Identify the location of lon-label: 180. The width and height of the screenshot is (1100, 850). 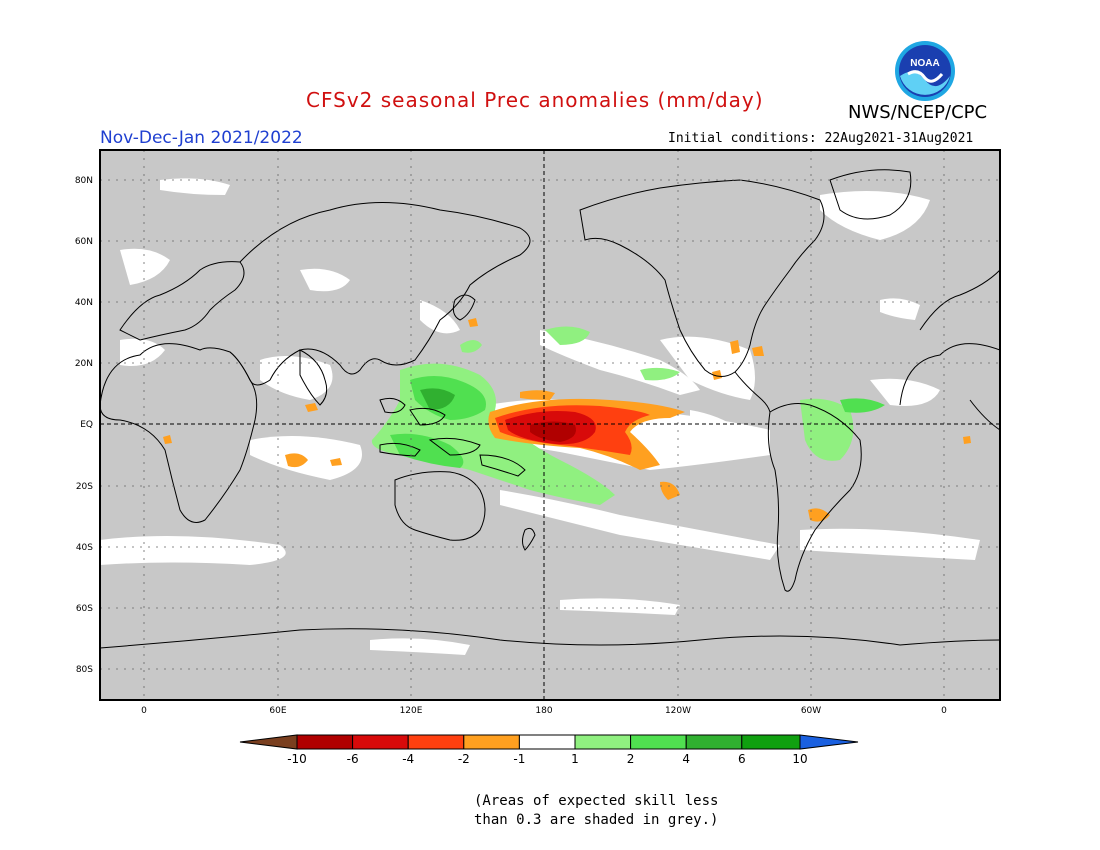
(543, 711).